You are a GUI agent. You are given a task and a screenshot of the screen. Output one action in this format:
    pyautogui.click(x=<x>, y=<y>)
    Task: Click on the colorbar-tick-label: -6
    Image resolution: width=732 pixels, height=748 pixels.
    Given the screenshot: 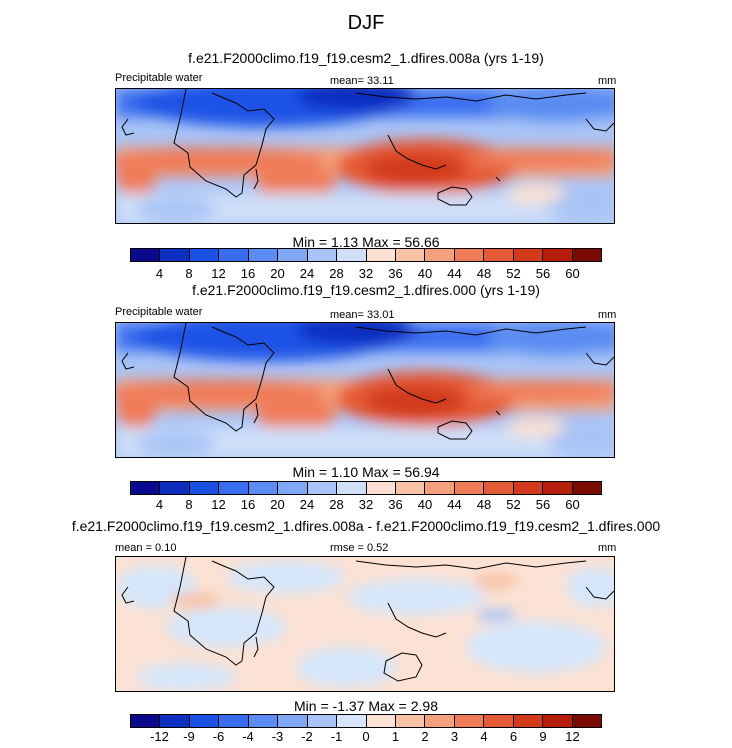 What is the action you would take?
    pyautogui.click(x=218, y=736)
    